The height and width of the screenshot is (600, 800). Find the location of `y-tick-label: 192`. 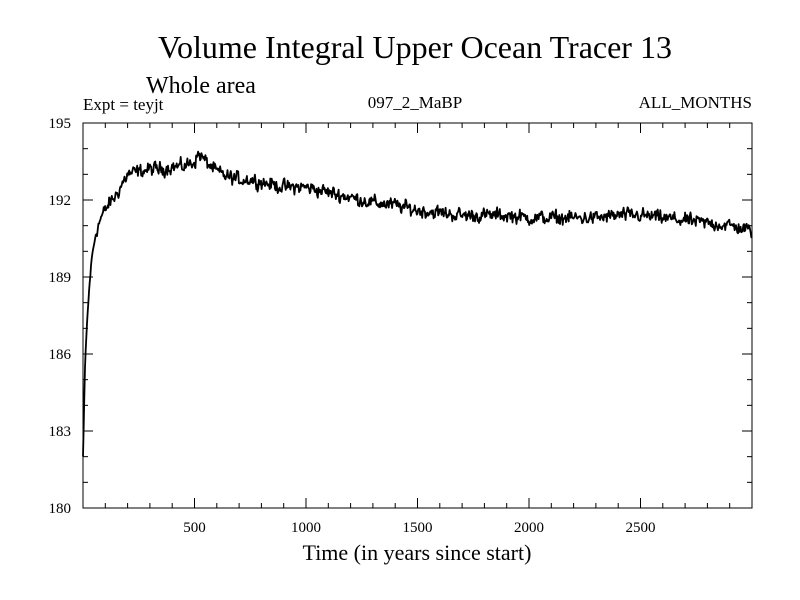

y-tick-label: 192 is located at coordinates (60, 201).